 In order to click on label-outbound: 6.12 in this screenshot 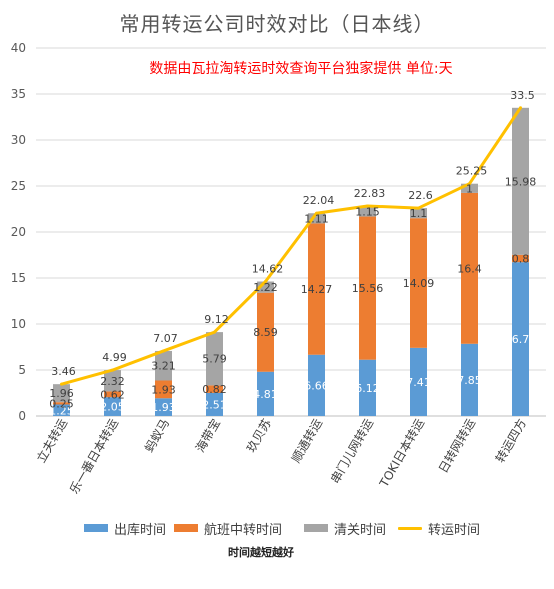, I will do `click(367, 388)`.